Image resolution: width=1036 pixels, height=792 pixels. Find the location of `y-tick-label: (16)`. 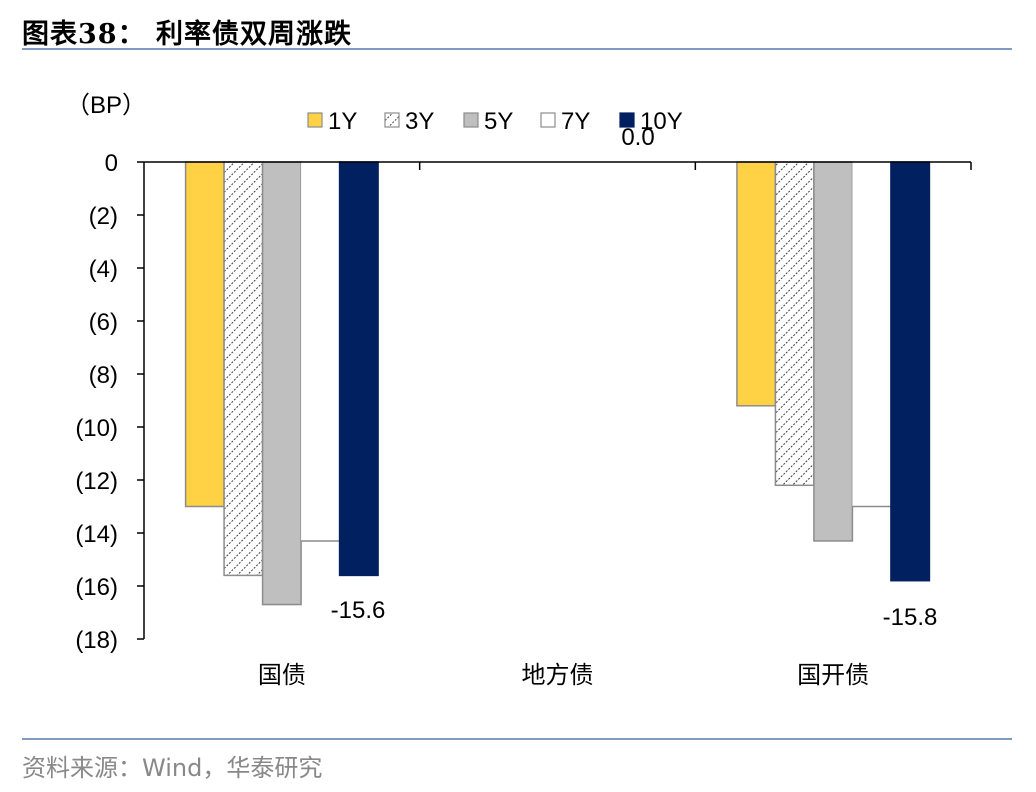

y-tick-label: (16) is located at coordinates (96, 587).